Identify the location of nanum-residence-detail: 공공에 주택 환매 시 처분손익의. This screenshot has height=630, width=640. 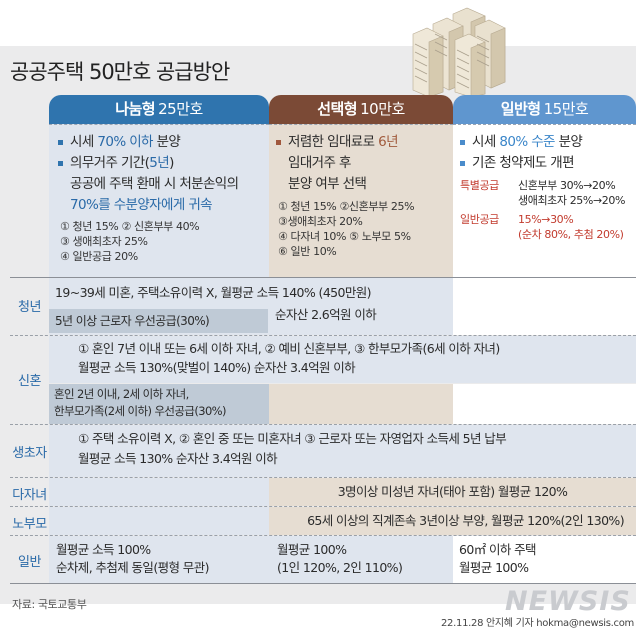
(154, 184).